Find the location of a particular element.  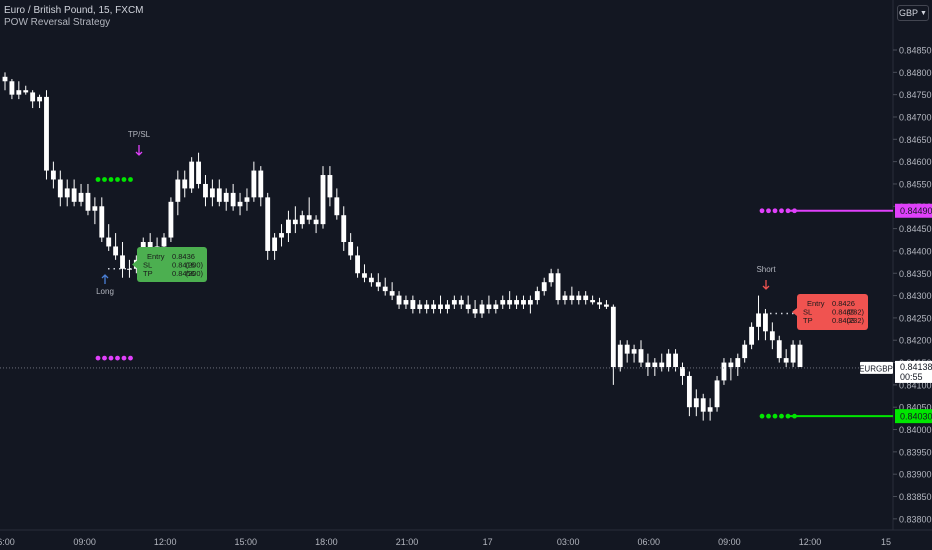

long-trade-box: Entry 0.8436 SL 0.8416(200) TP 0.8456(200) is located at coordinates (169, 264).